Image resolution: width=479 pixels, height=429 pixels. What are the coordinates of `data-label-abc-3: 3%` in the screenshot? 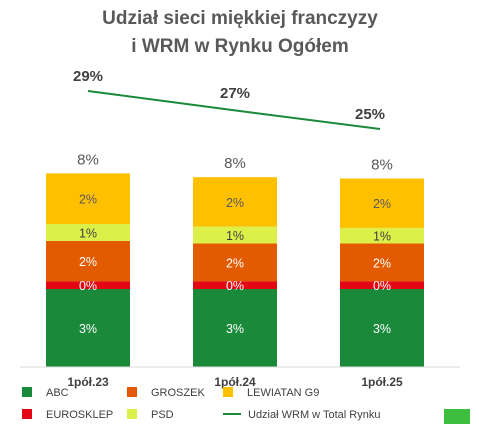 It's located at (382, 329).